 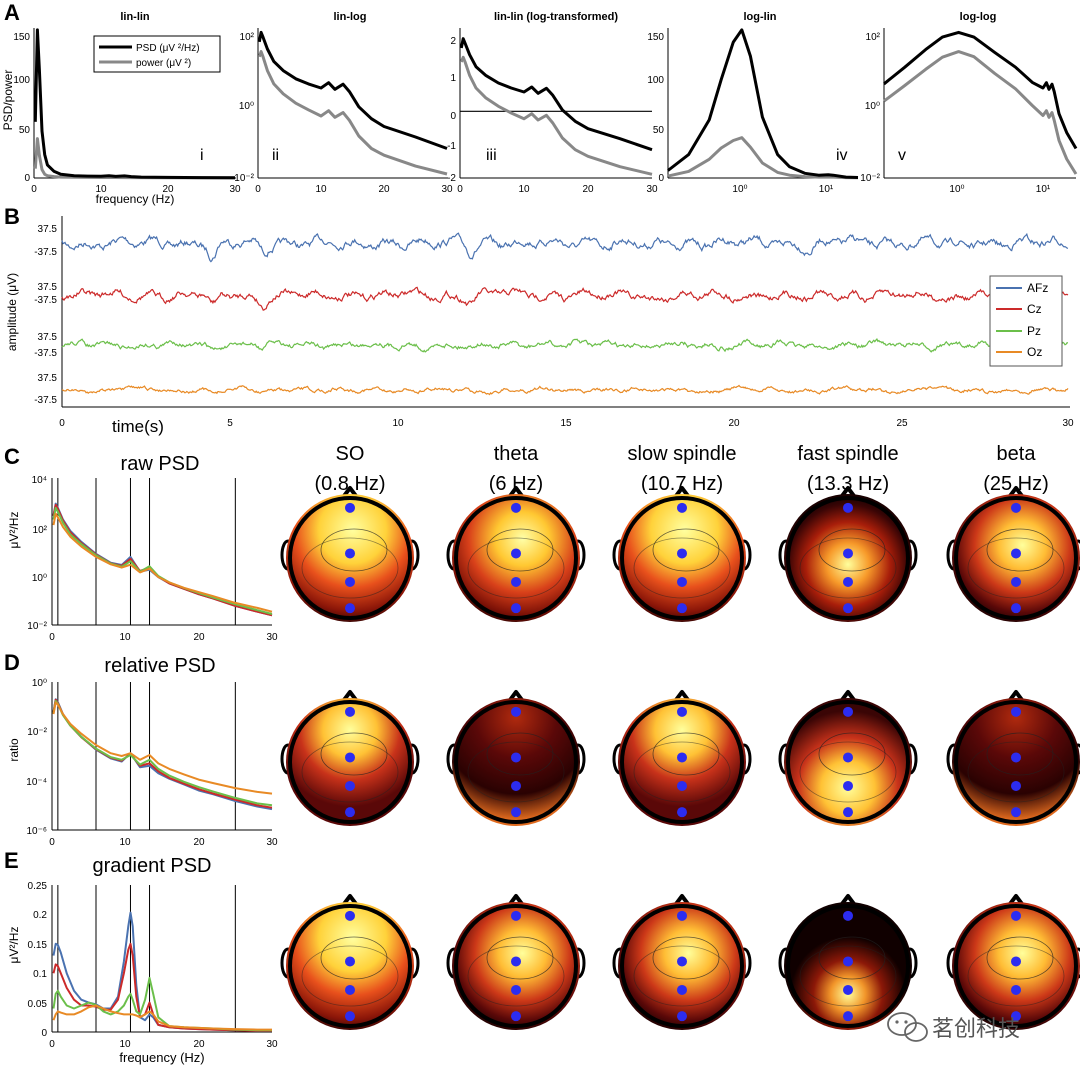 What do you see at coordinates (659, 130) in the screenshot?
I see `y-tick: 50` at bounding box center [659, 130].